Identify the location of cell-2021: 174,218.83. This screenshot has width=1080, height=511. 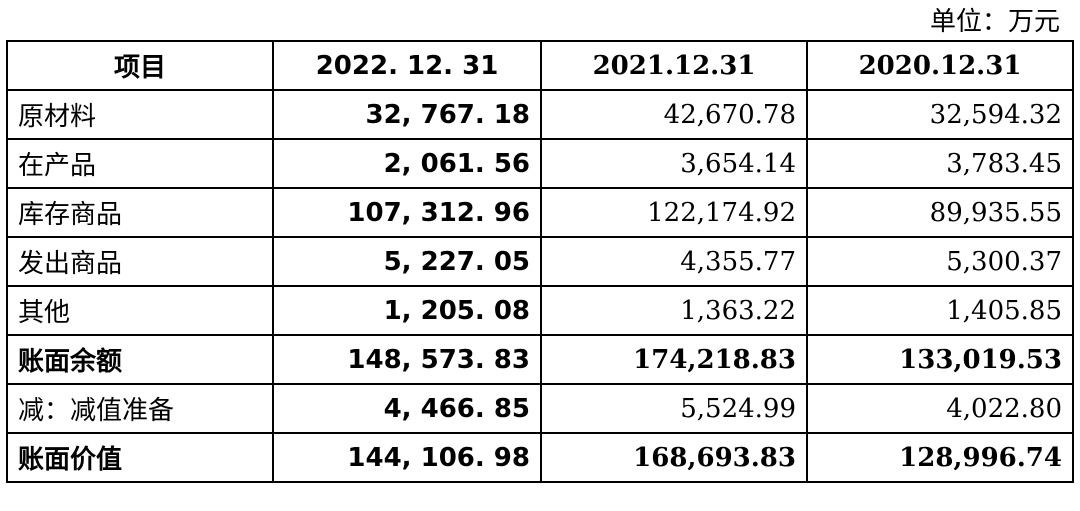
(674, 359).